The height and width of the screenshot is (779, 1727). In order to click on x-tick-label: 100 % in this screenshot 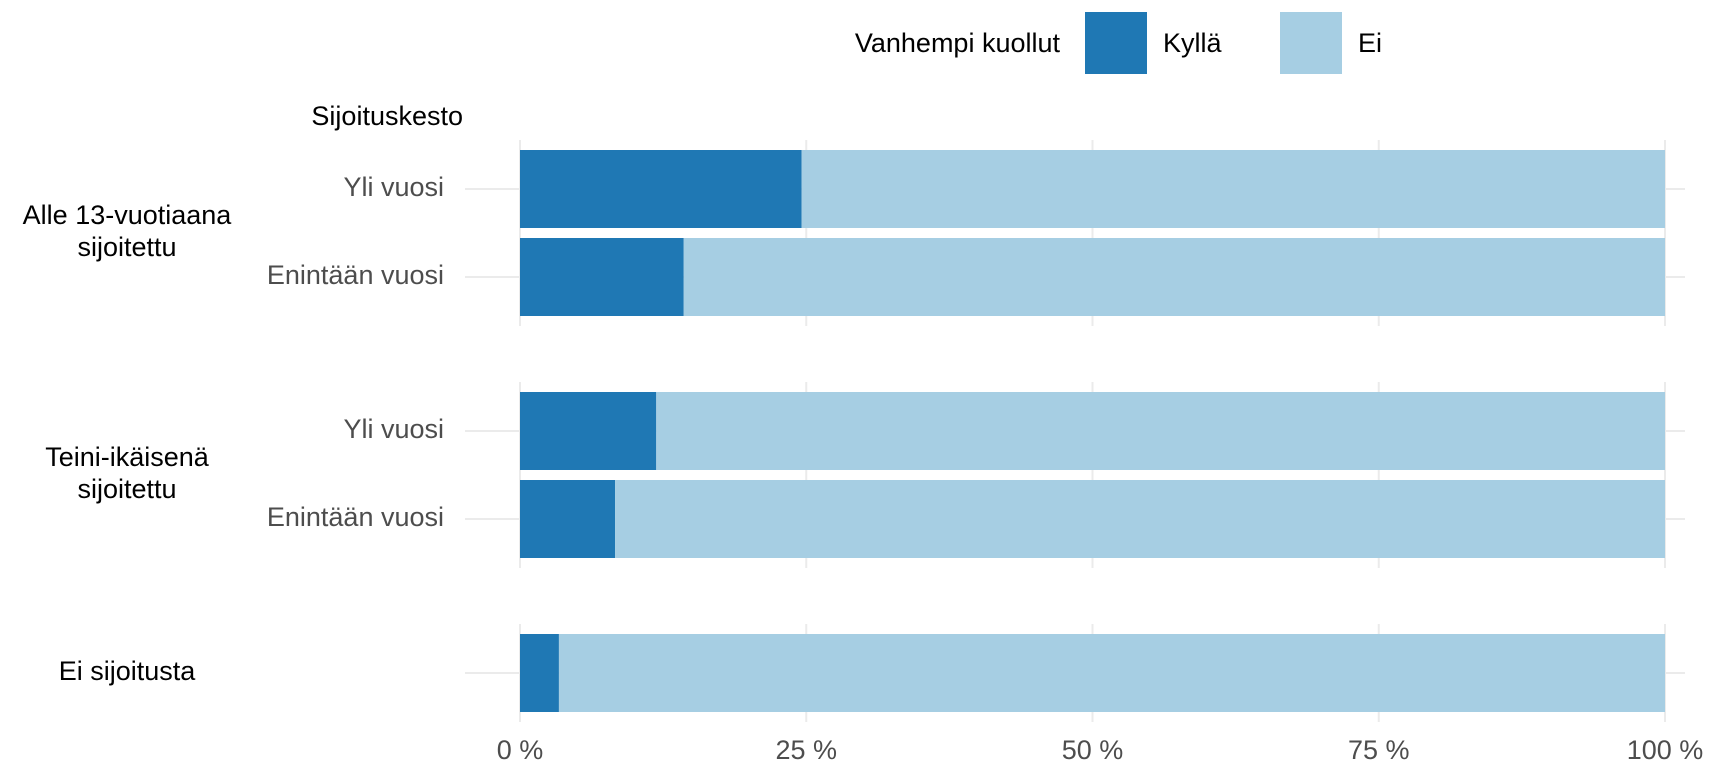, I will do `click(1665, 750)`.